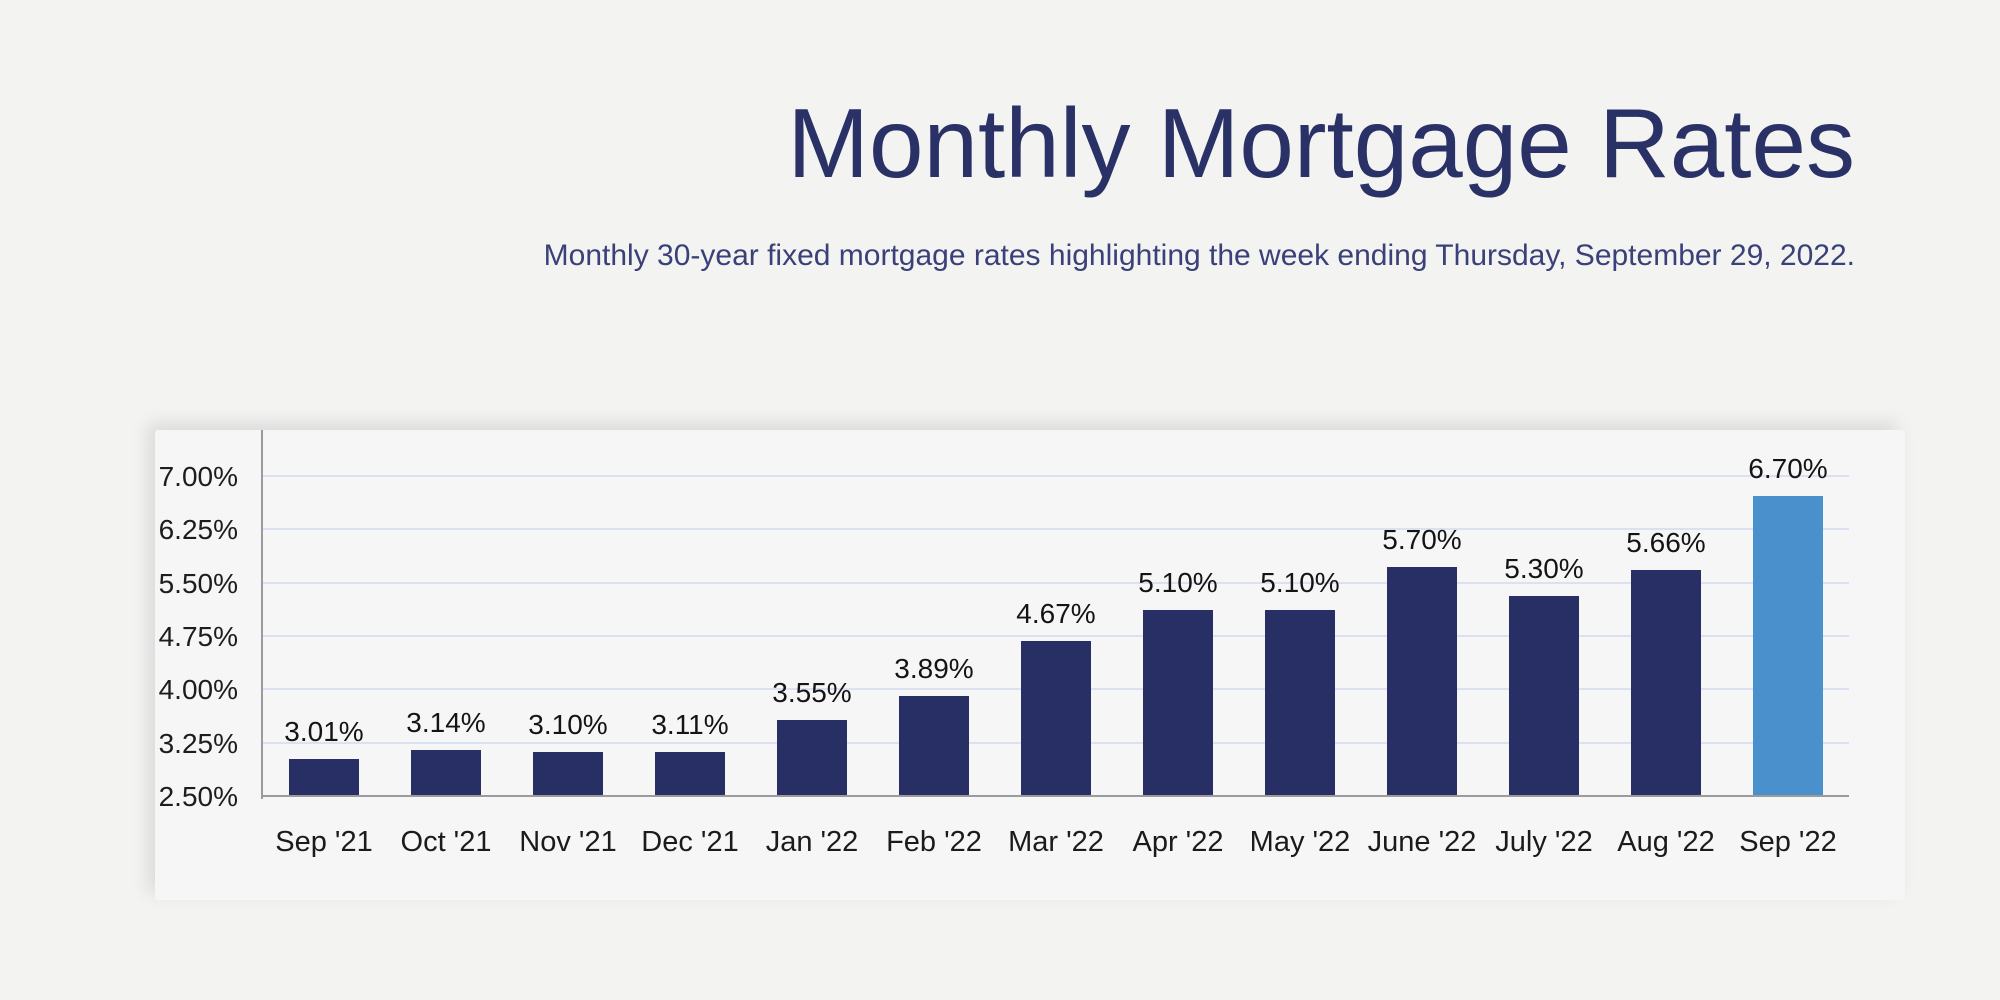 The width and height of the screenshot is (2000, 1000). What do you see at coordinates (568, 842) in the screenshot?
I see `x-axis-label-nov-21: Nov '21` at bounding box center [568, 842].